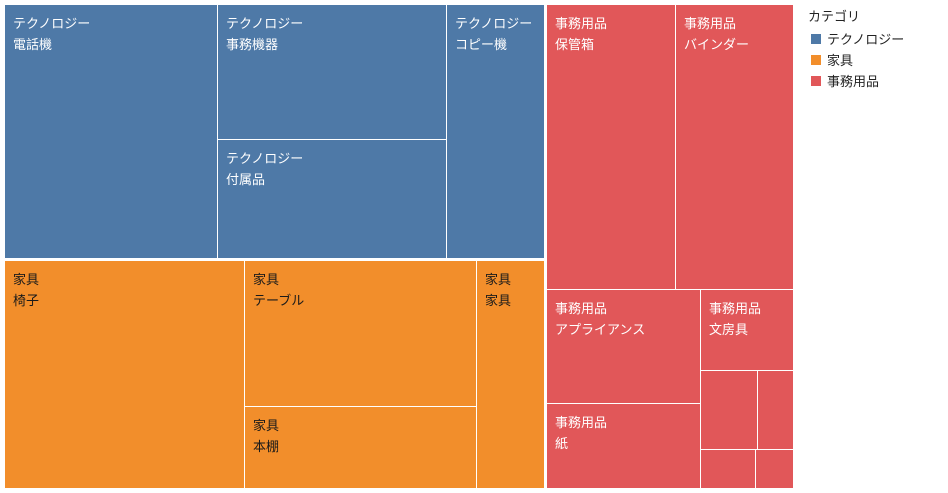 This screenshot has width=948, height=493. I want to click on legend-title: カテゴリ, so click(834, 17).